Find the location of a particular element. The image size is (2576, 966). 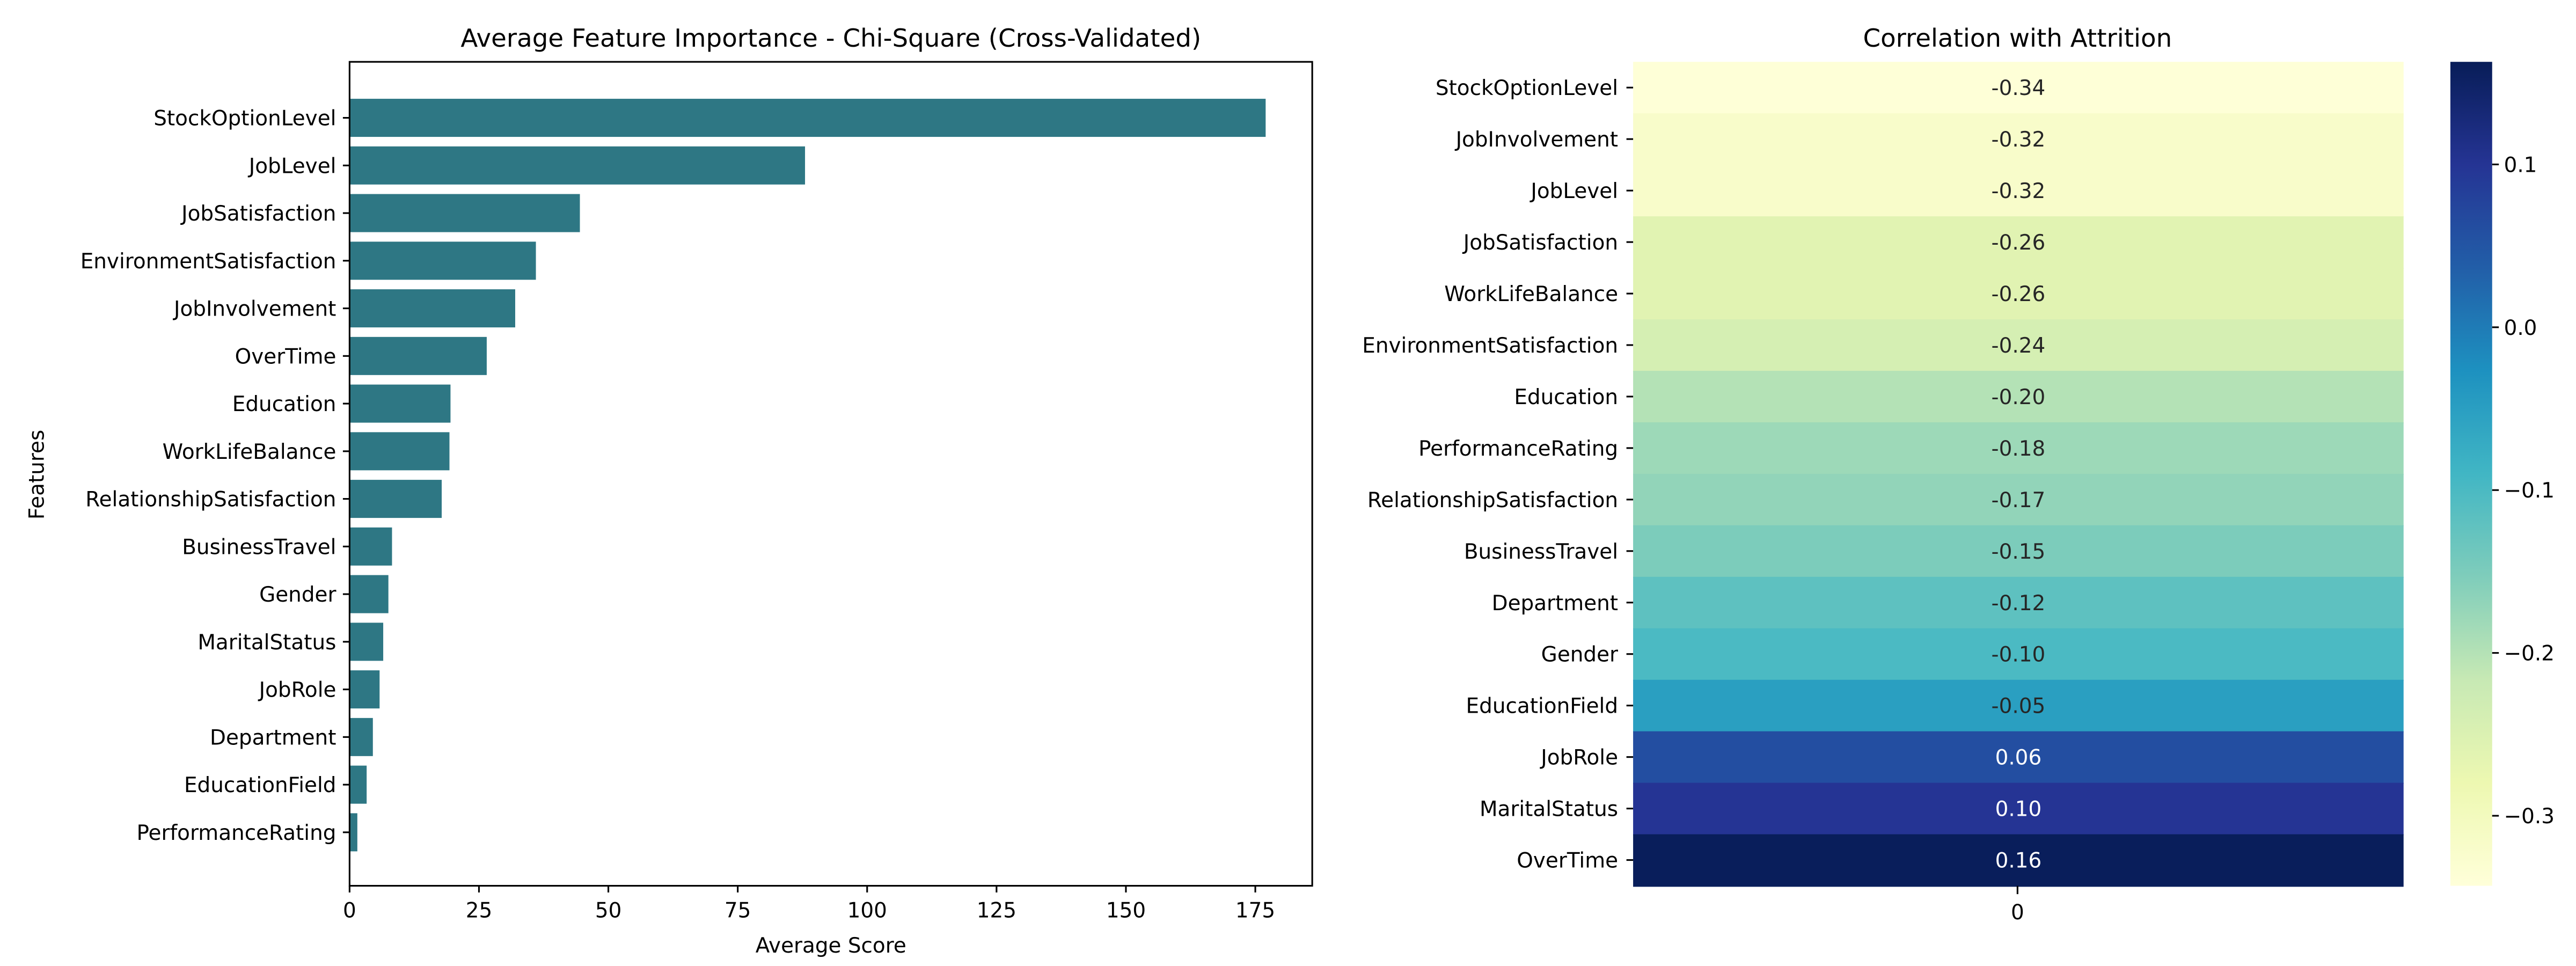

bar-category-label: BusinessTravel is located at coordinates (259, 547).